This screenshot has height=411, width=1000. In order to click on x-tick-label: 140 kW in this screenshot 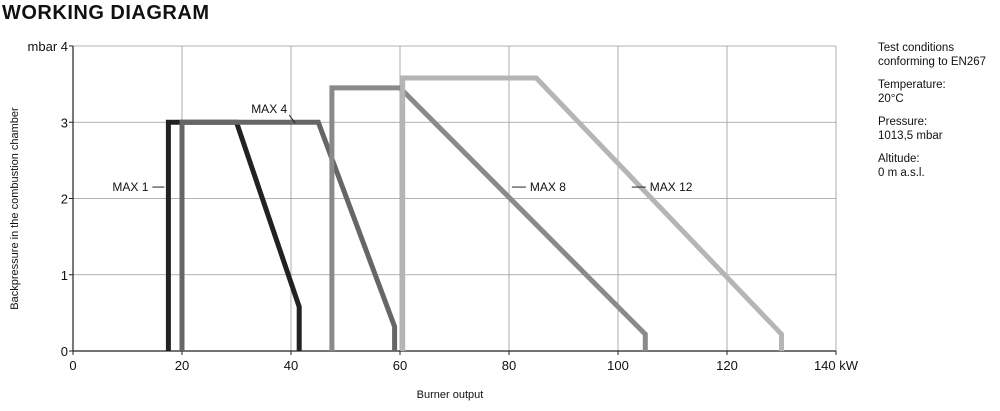, I will do `click(836, 365)`.